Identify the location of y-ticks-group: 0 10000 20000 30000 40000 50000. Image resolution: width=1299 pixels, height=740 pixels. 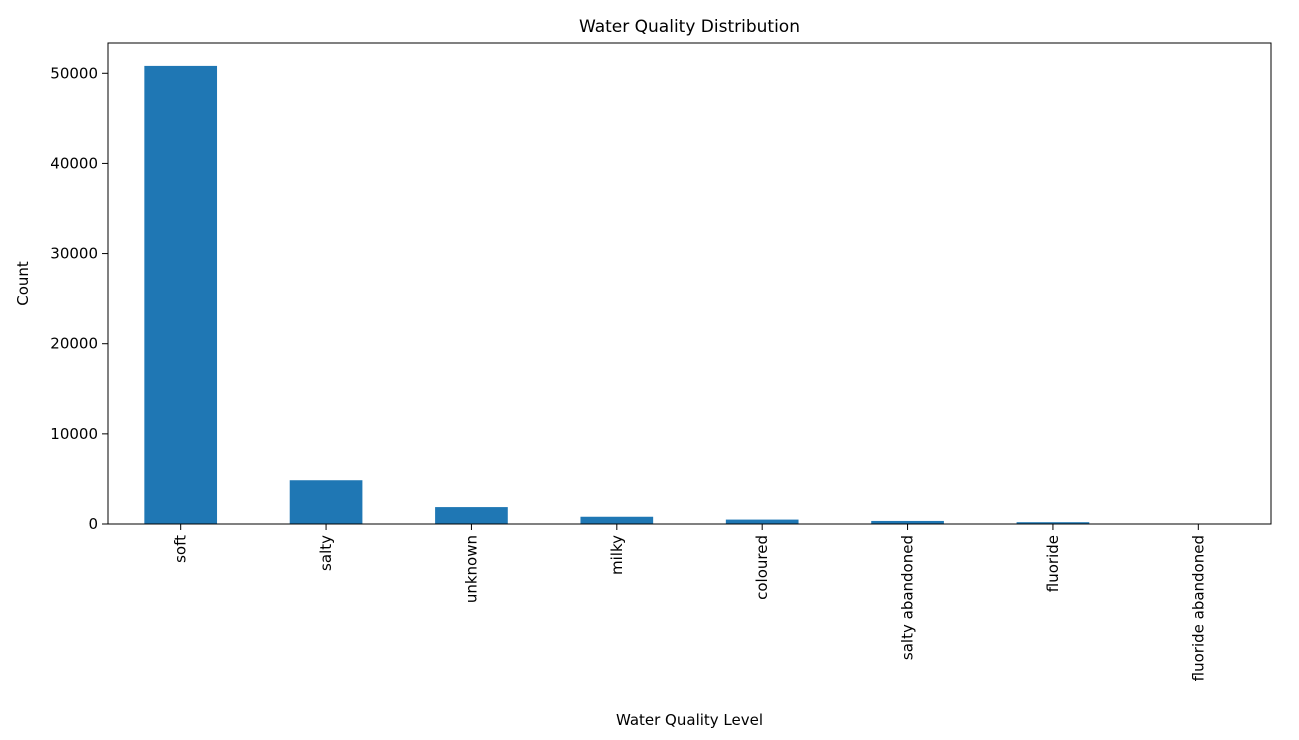
(79, 298).